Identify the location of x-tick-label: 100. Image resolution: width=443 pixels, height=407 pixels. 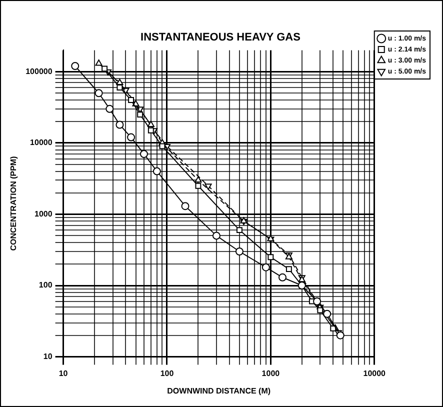
(167, 373).